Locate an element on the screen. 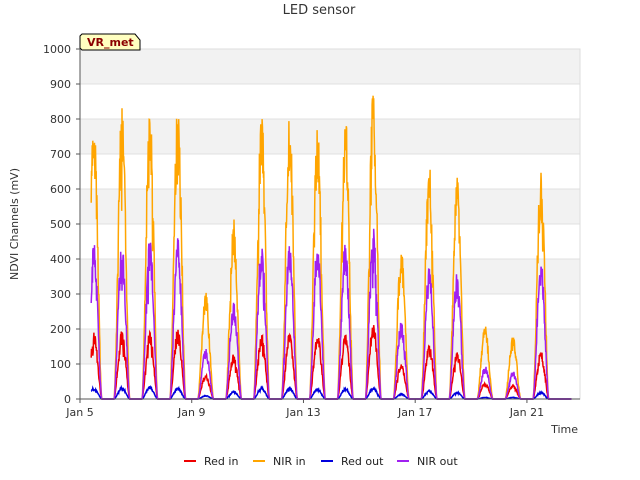 This screenshot has height=480, width=640. y-tick-label: 0 is located at coordinates (67, 399).